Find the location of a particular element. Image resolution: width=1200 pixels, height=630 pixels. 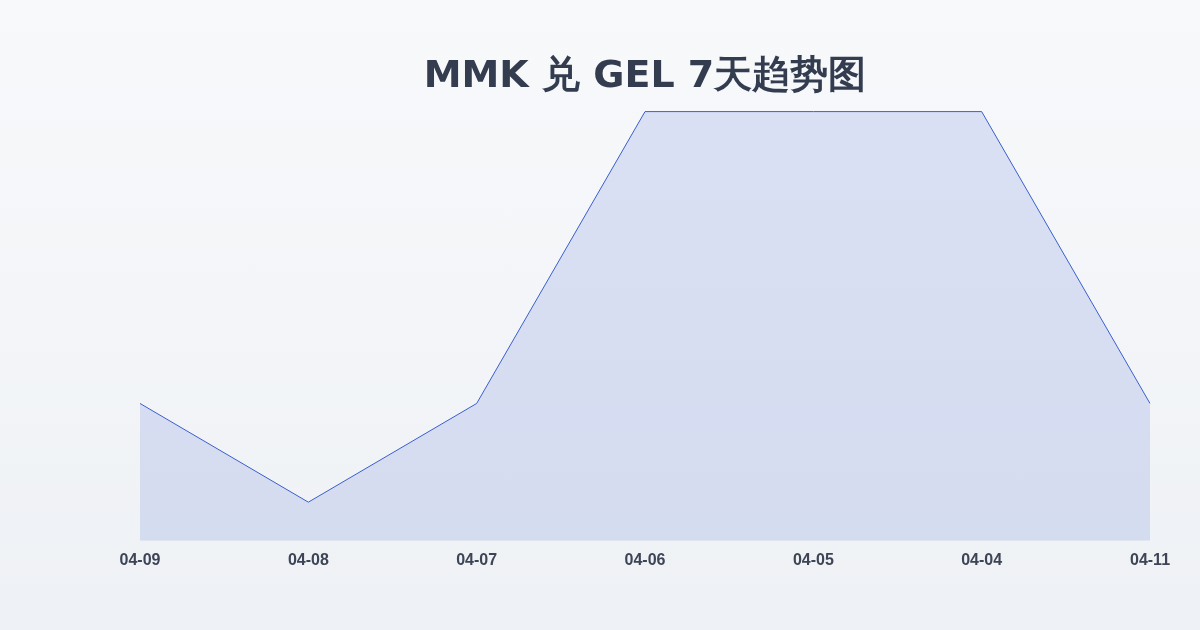

x-tick-label: 04-11 is located at coordinates (1150, 559).